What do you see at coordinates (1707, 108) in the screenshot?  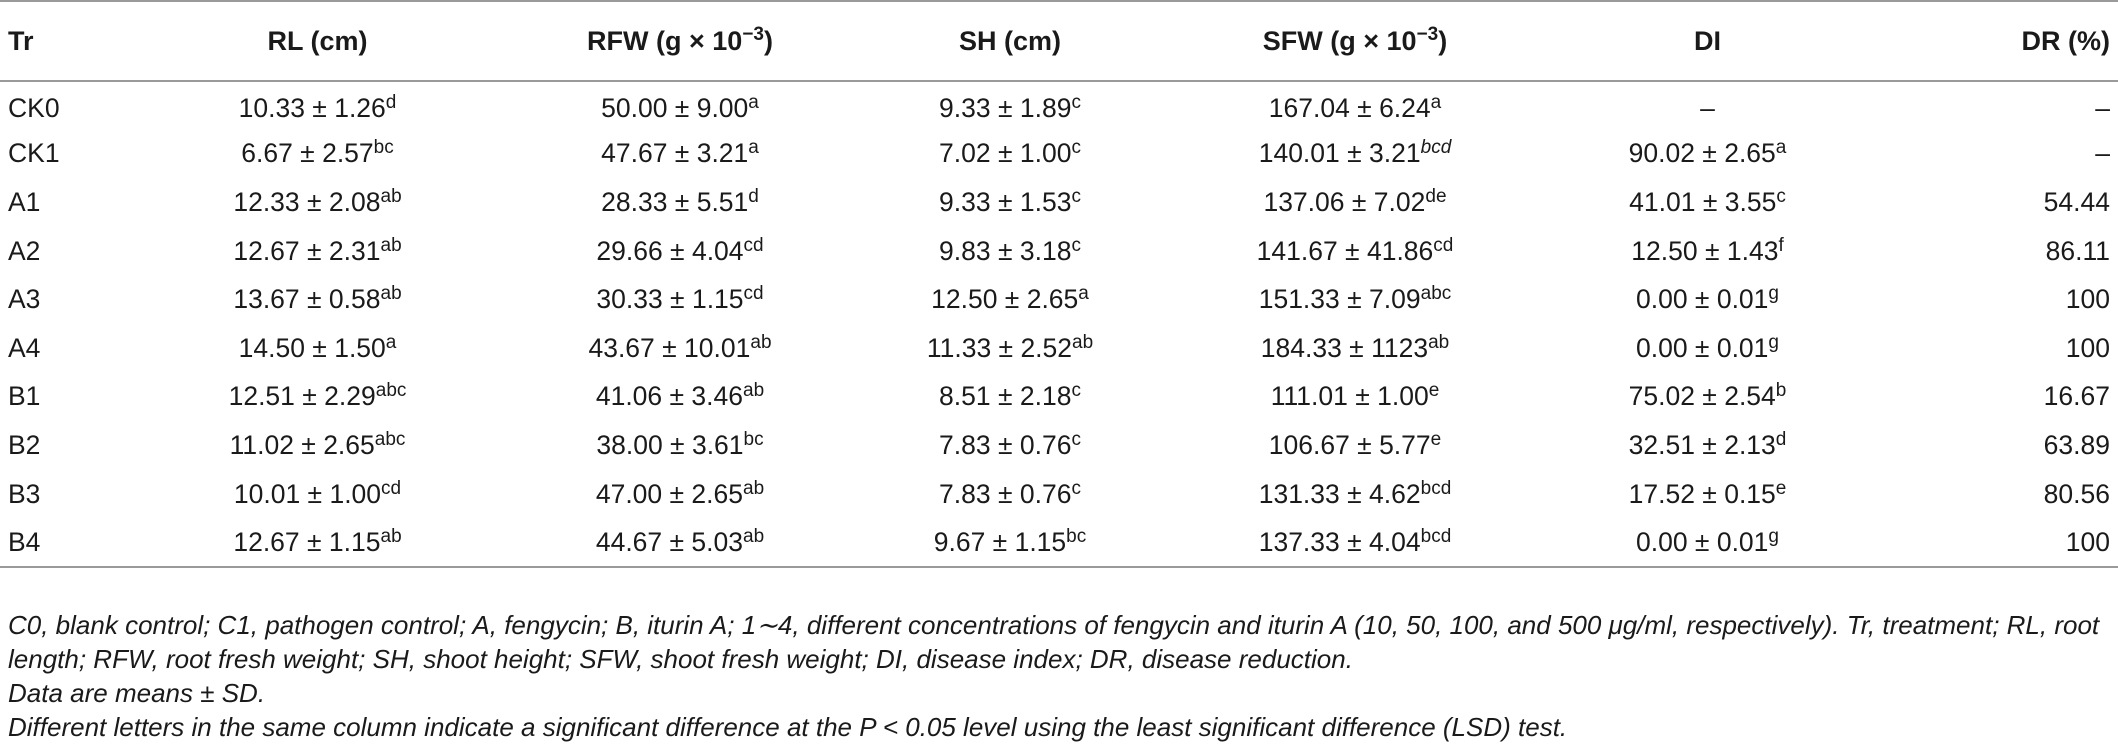 I see `cell-di-value: –` at bounding box center [1707, 108].